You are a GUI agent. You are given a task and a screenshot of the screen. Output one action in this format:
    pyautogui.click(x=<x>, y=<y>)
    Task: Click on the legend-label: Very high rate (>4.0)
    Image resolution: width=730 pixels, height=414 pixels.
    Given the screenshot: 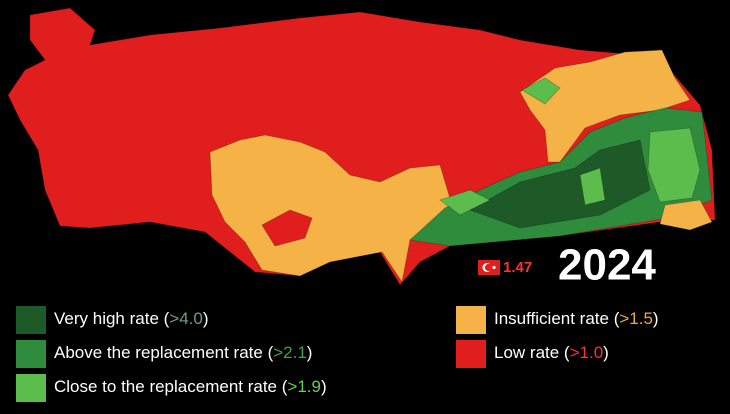 What is the action you would take?
    pyautogui.click(x=131, y=318)
    